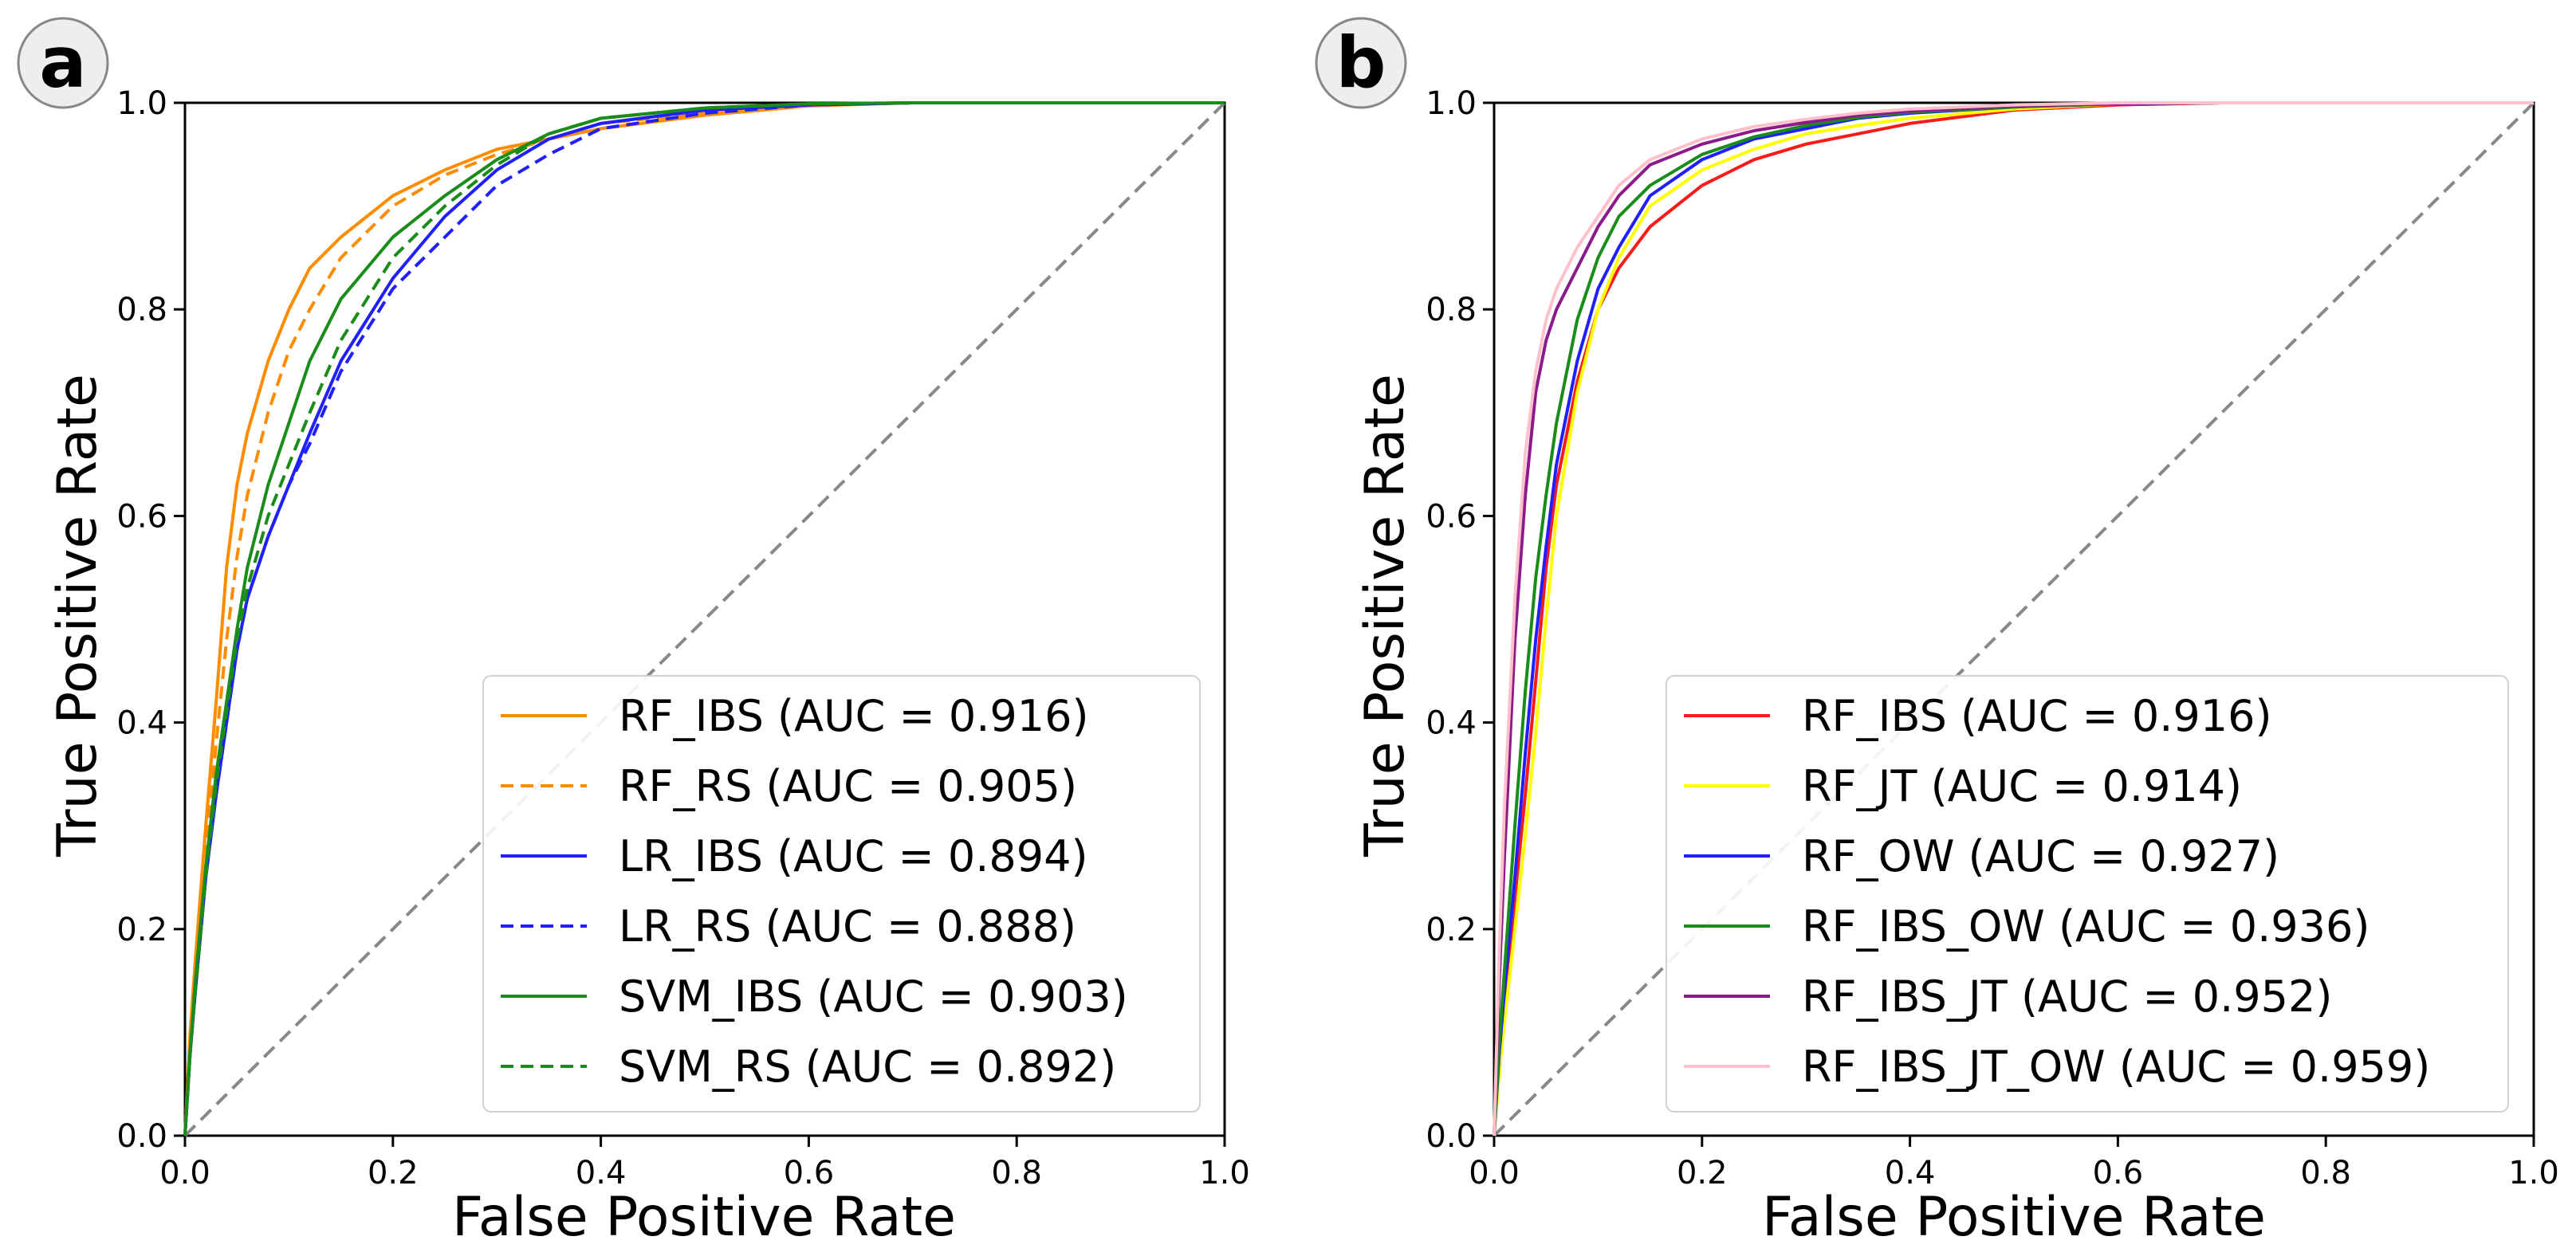 The width and height of the screenshot is (2576, 1260). What do you see at coordinates (854, 716) in the screenshot?
I see `panel-a-legend-label: RF_IBS (AUC = 0.916)` at bounding box center [854, 716].